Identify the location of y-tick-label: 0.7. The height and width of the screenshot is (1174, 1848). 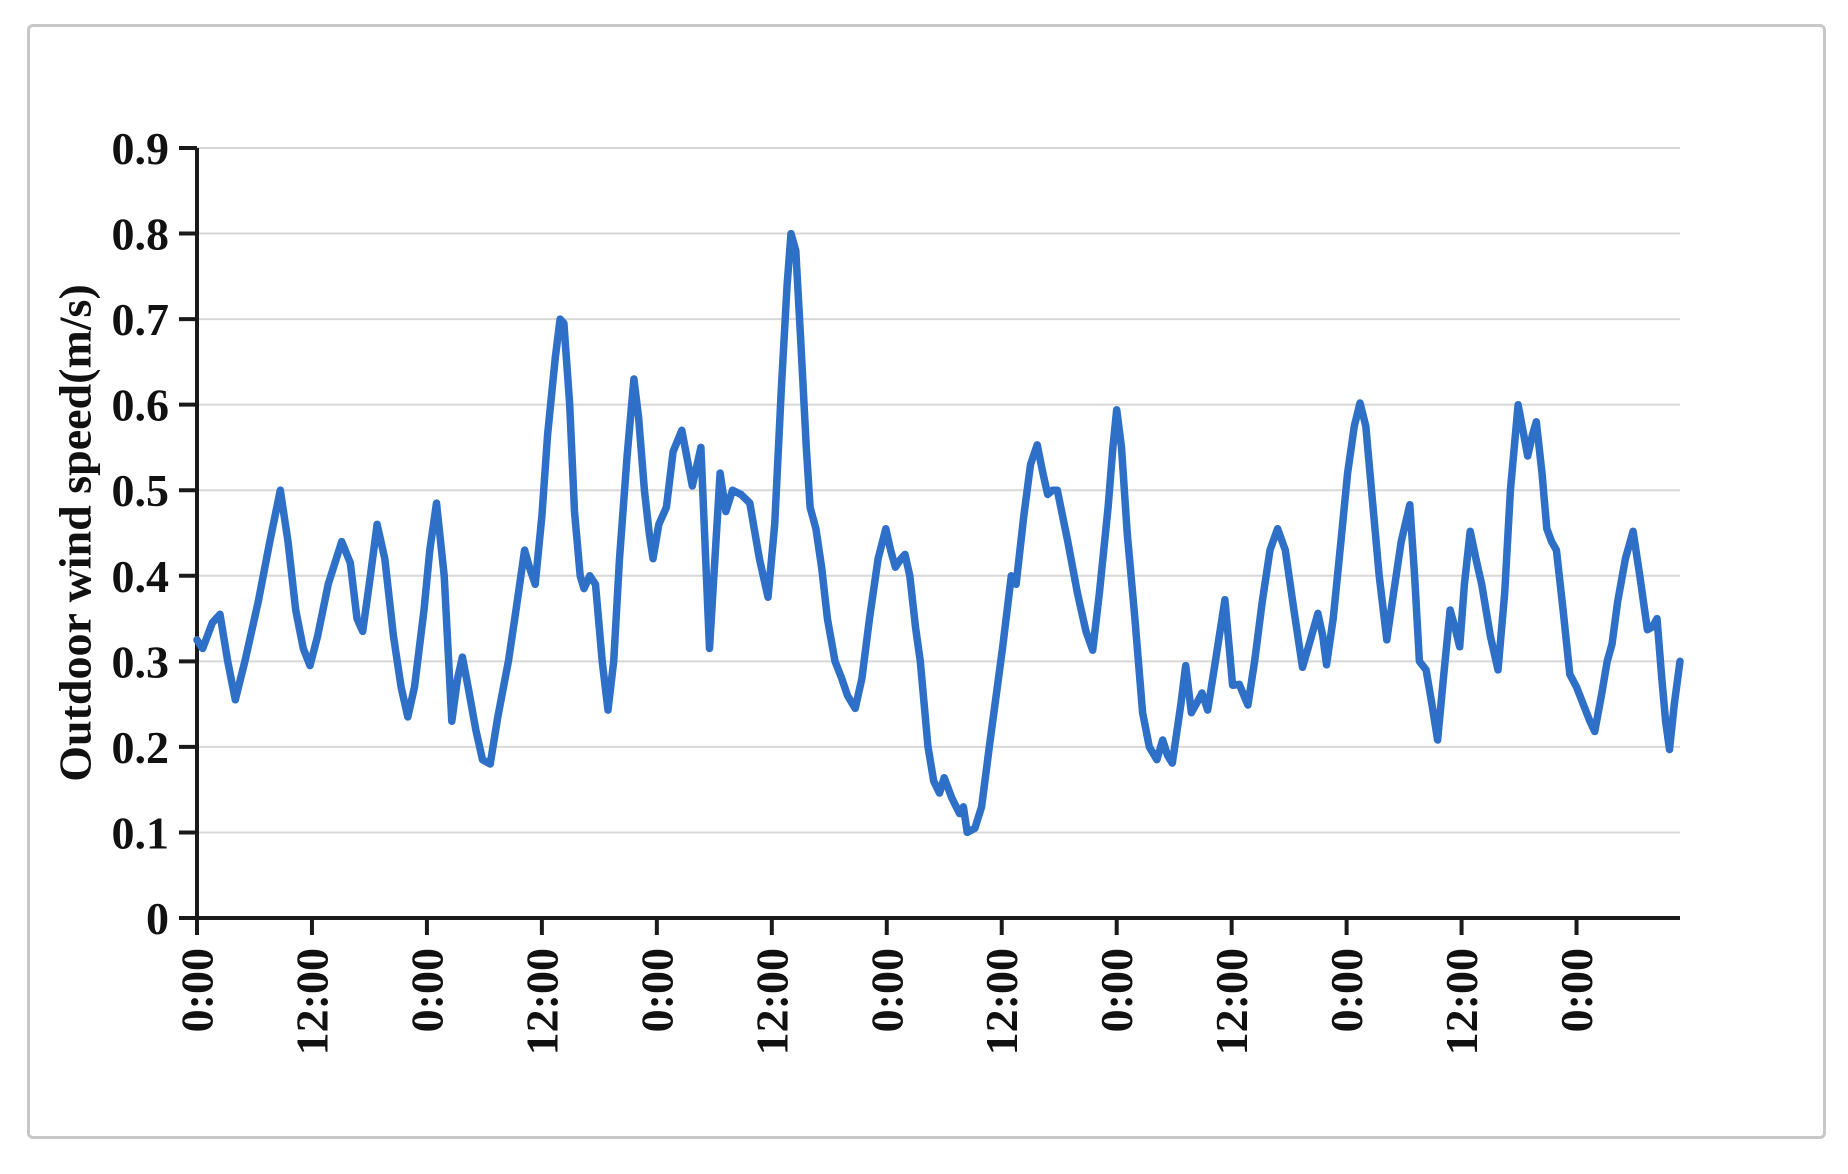
(141, 319).